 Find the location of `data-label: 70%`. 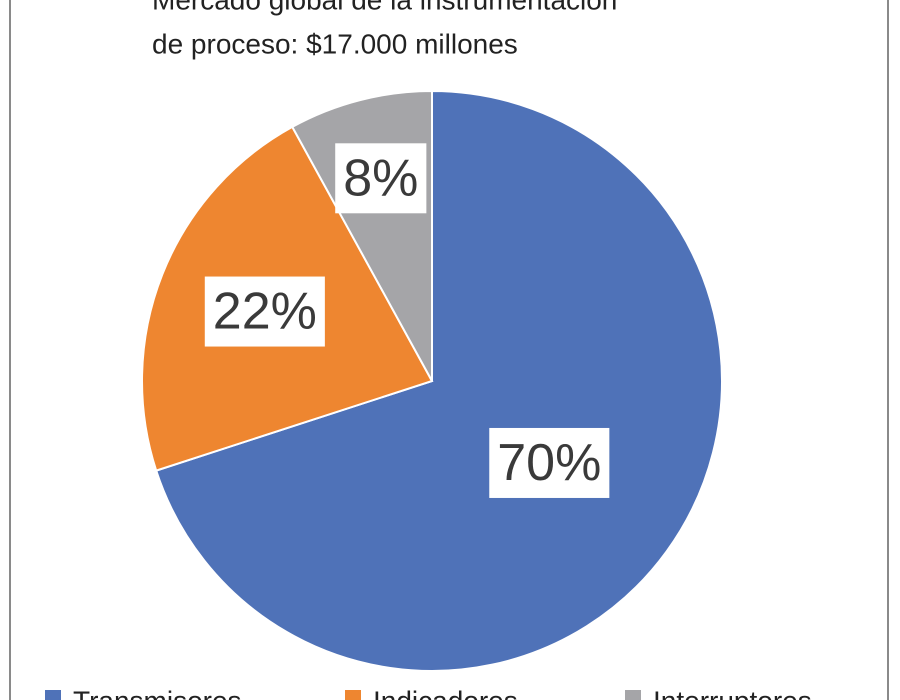

data-label: 70% is located at coordinates (549, 463).